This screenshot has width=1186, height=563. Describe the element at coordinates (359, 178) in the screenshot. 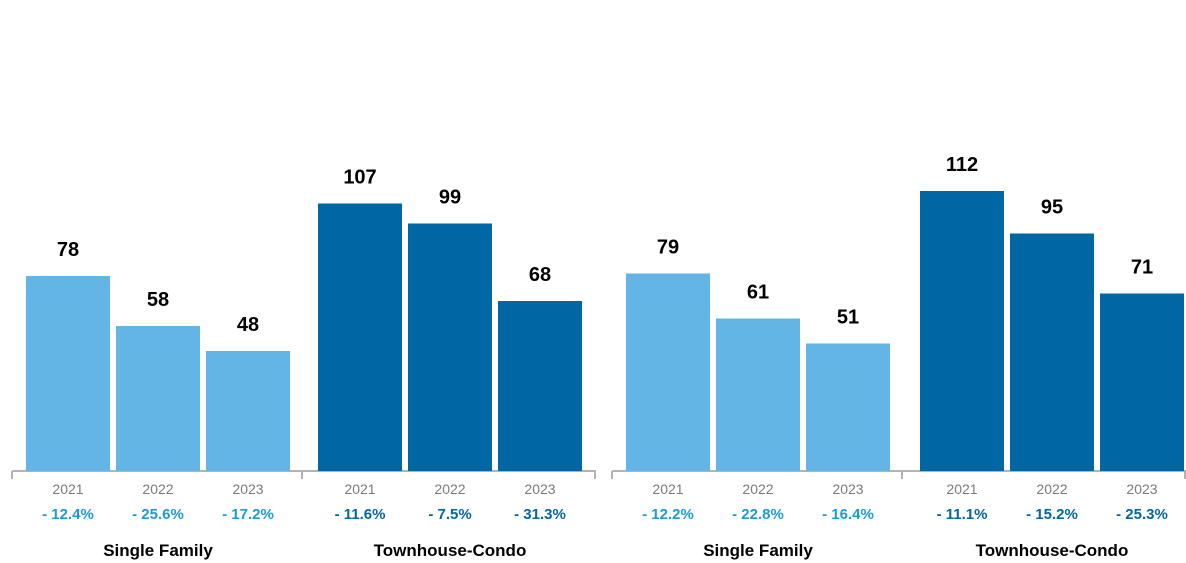

I see `data-label: 107` at that location.